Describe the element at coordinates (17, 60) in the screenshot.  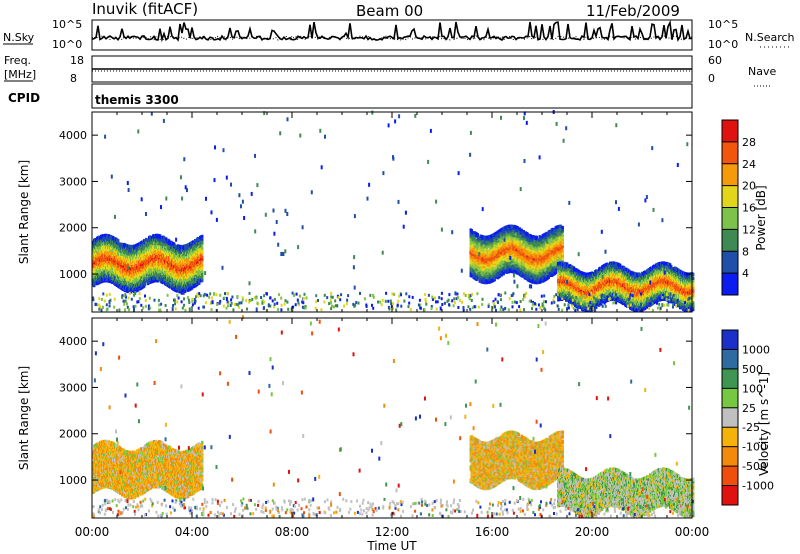
I see `freq-label: Freq.` at that location.